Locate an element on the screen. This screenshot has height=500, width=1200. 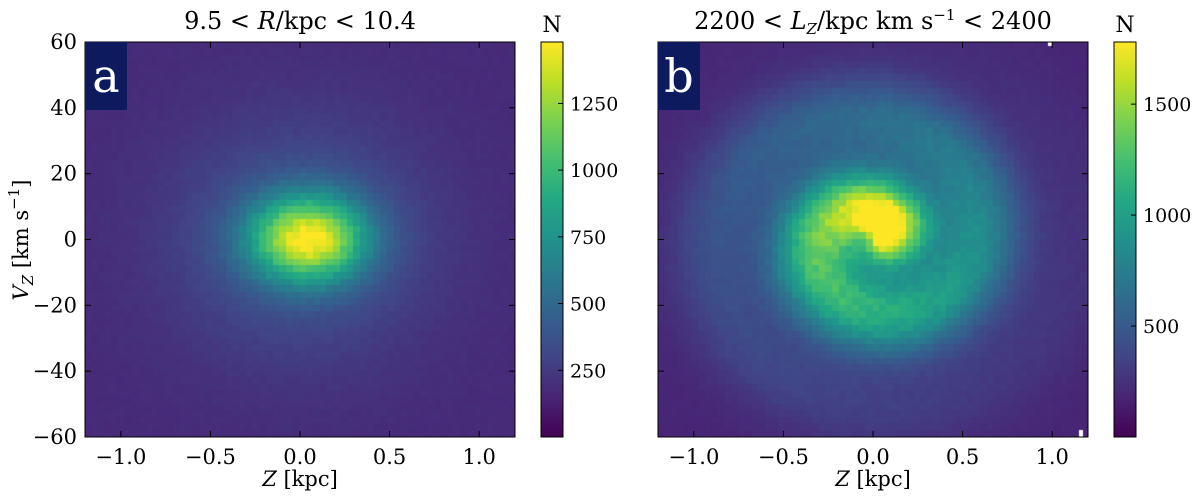
panel-b-title: 2200 < LZ/kpc km s−1 < 2400 is located at coordinates (873, 22).